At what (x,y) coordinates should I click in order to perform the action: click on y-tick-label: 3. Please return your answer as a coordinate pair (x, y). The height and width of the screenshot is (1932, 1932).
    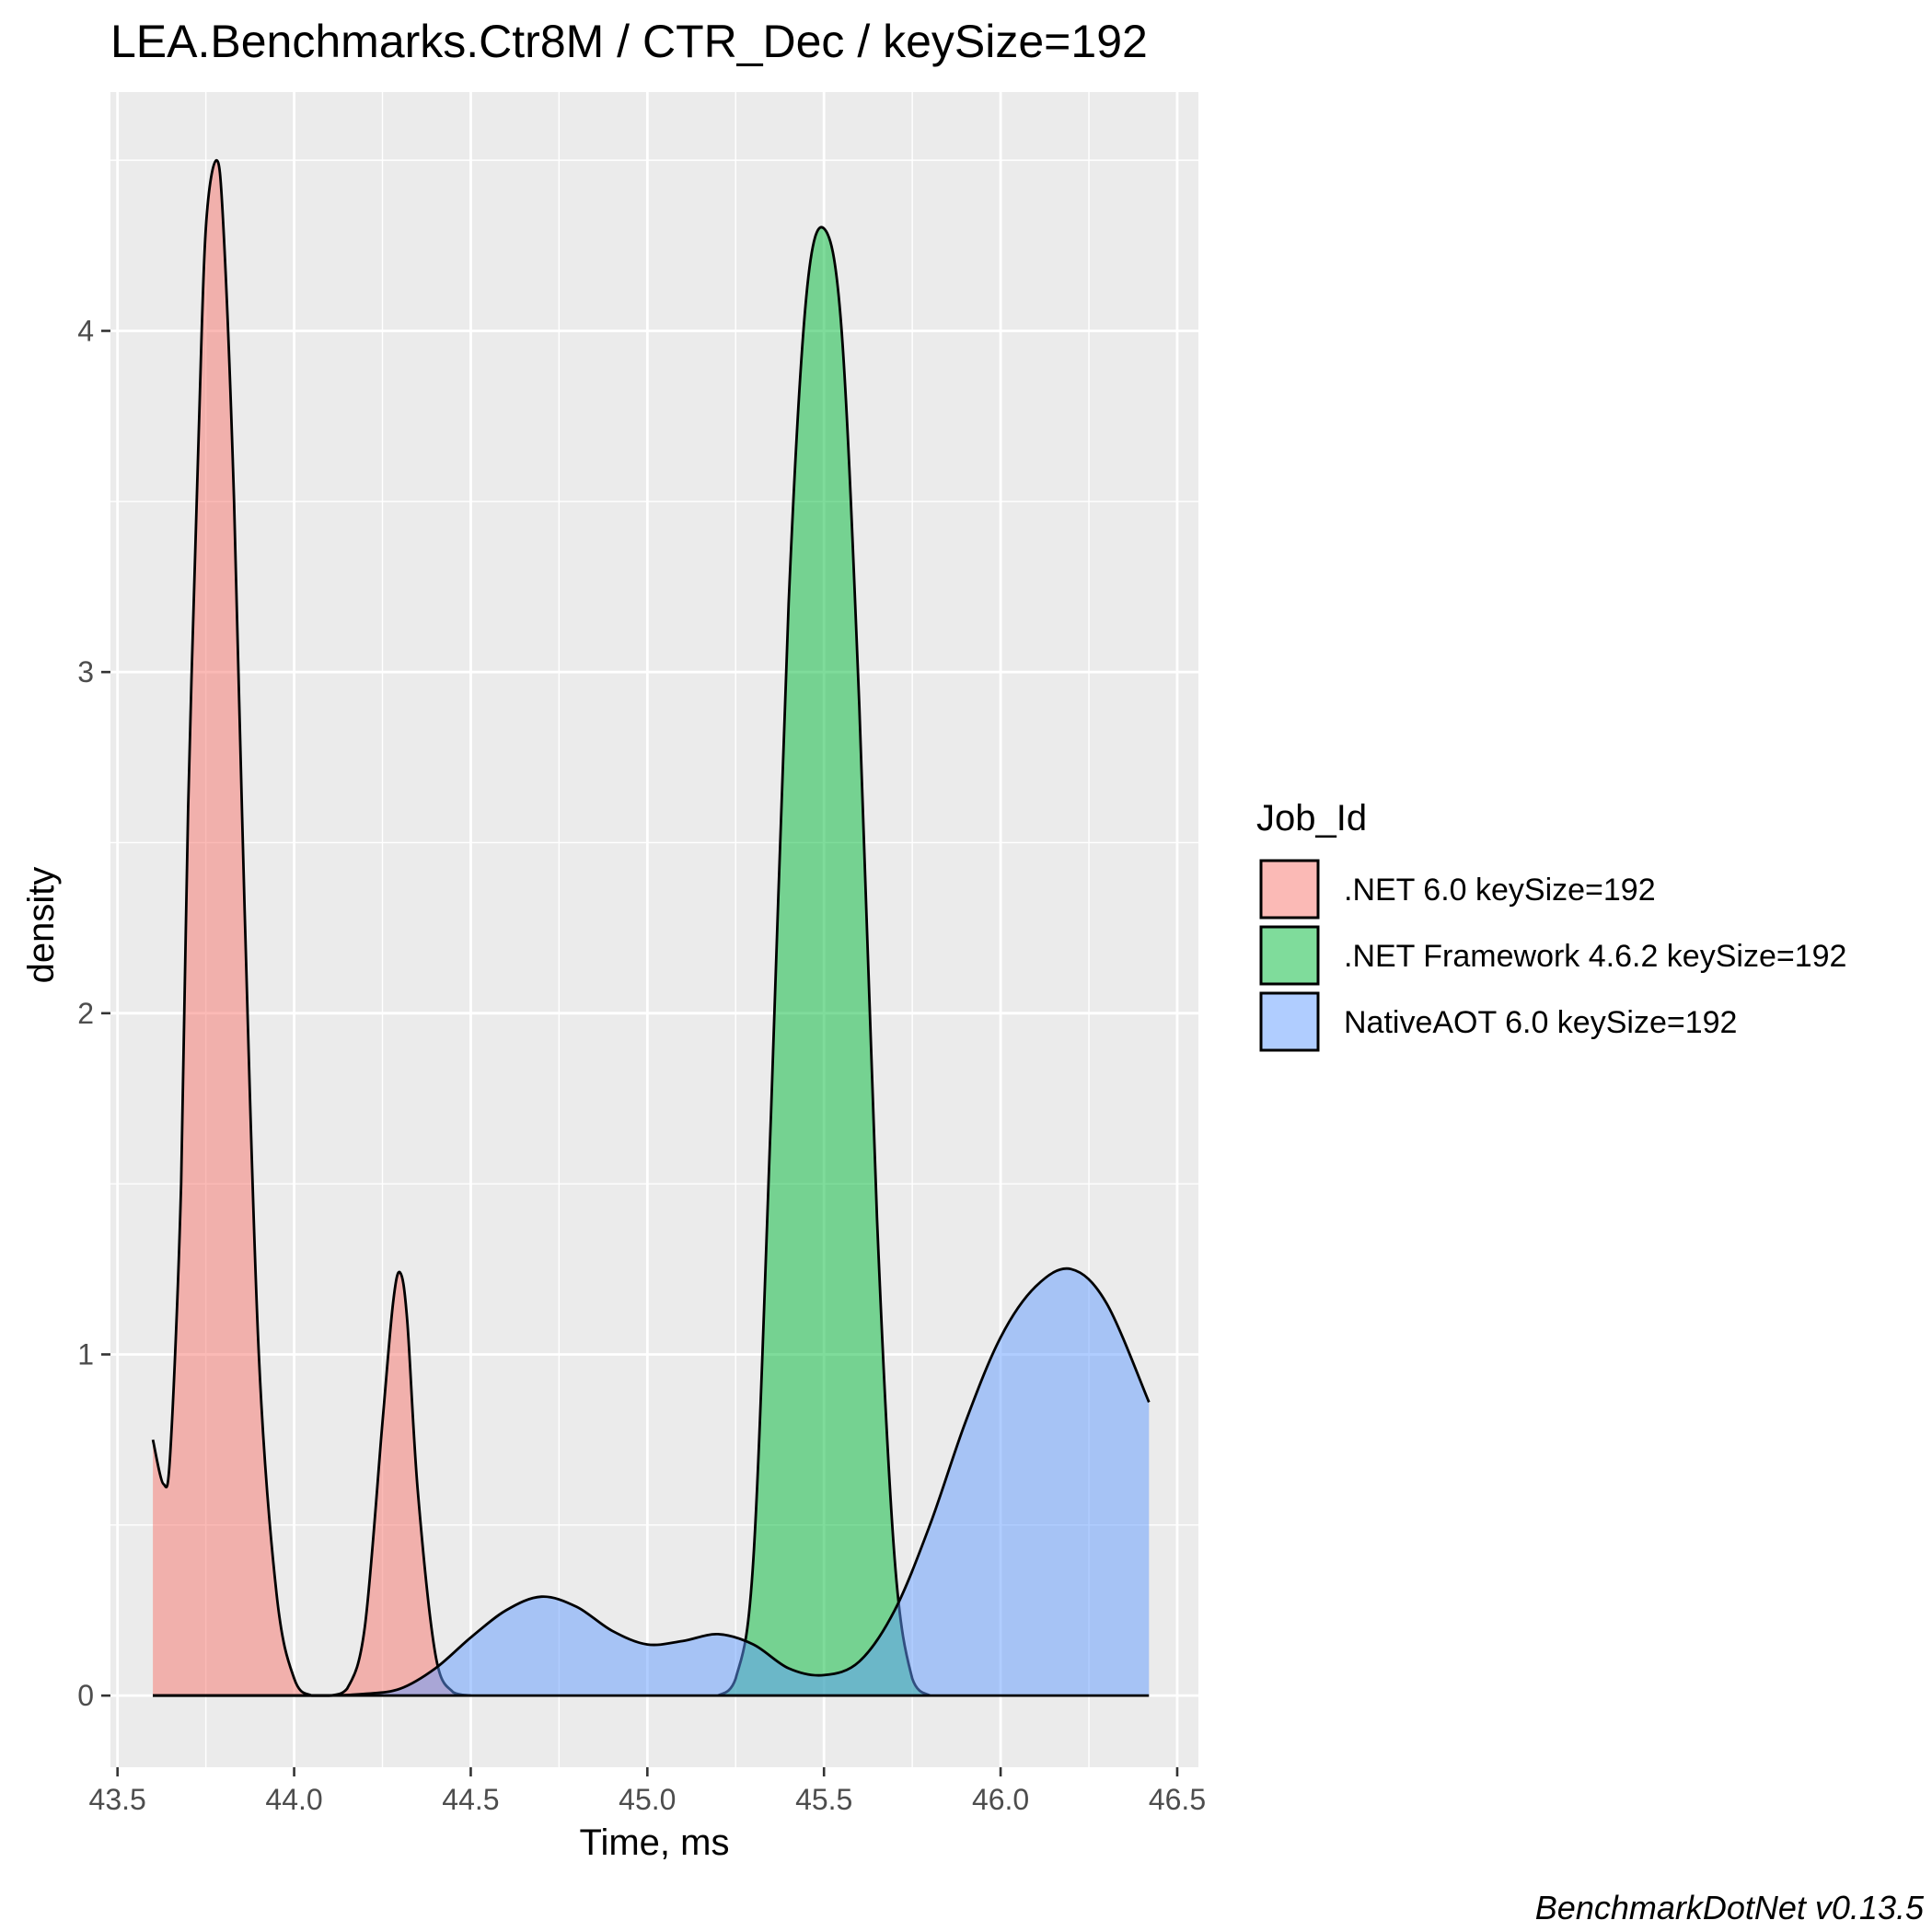
    Looking at the image, I should click on (86, 672).